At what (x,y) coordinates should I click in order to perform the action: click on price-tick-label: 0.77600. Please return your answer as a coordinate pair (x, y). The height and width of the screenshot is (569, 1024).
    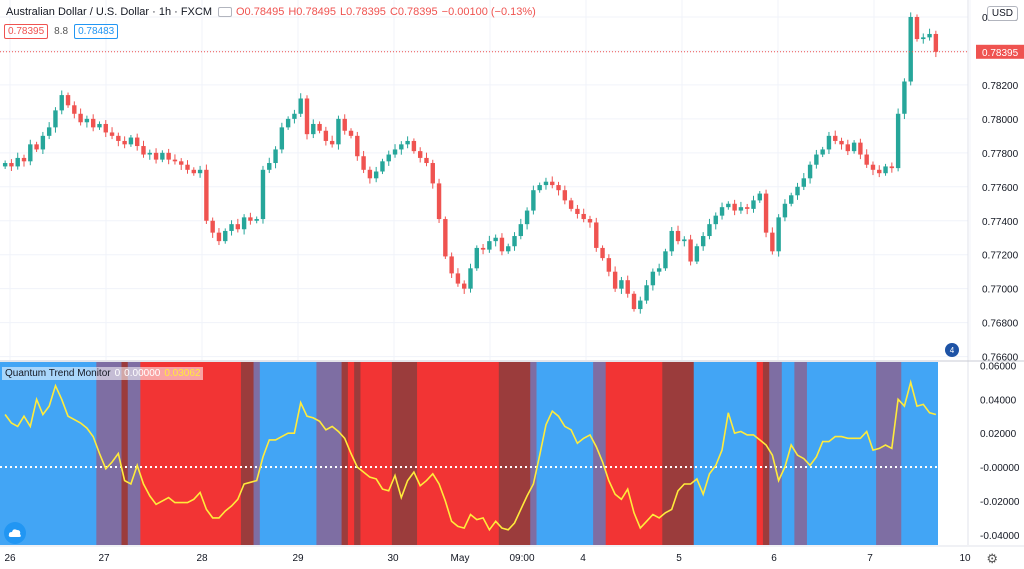
    Looking at the image, I should click on (1000, 188).